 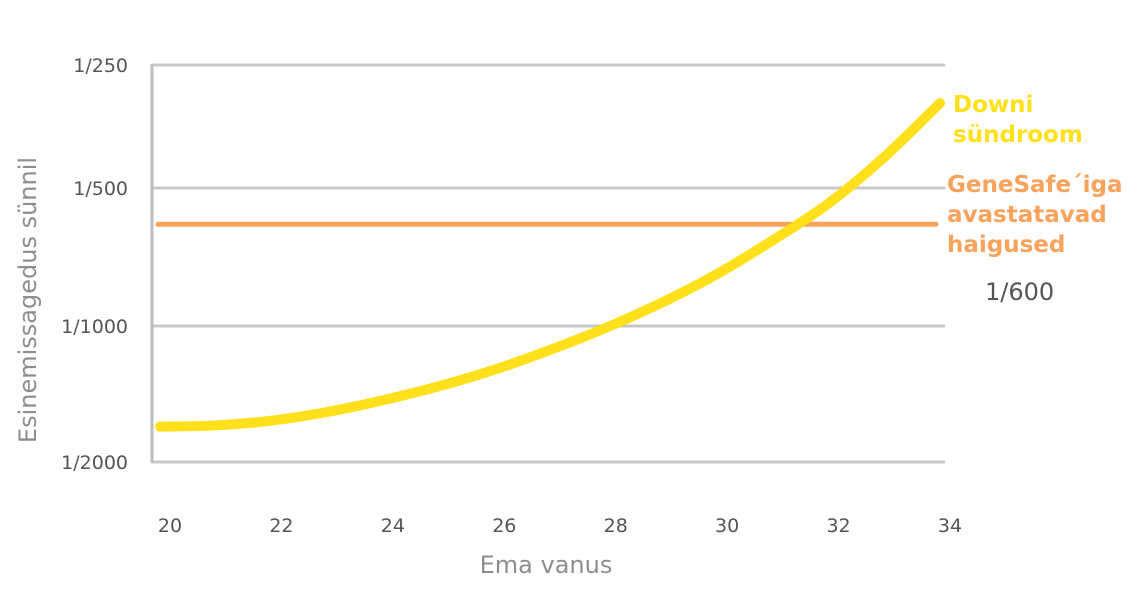 I want to click on legend-label-line: GeneSafe´iga, so click(x=1035, y=185).